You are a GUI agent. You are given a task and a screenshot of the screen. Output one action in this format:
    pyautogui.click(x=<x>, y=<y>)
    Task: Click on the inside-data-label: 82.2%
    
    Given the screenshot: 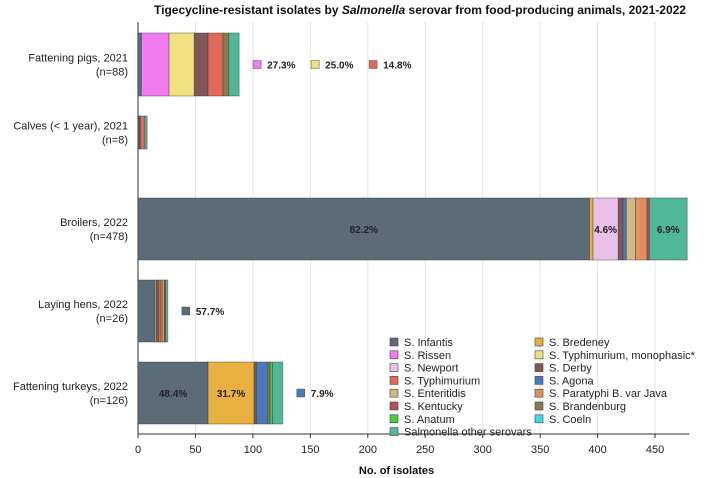 What is the action you would take?
    pyautogui.click(x=364, y=230)
    